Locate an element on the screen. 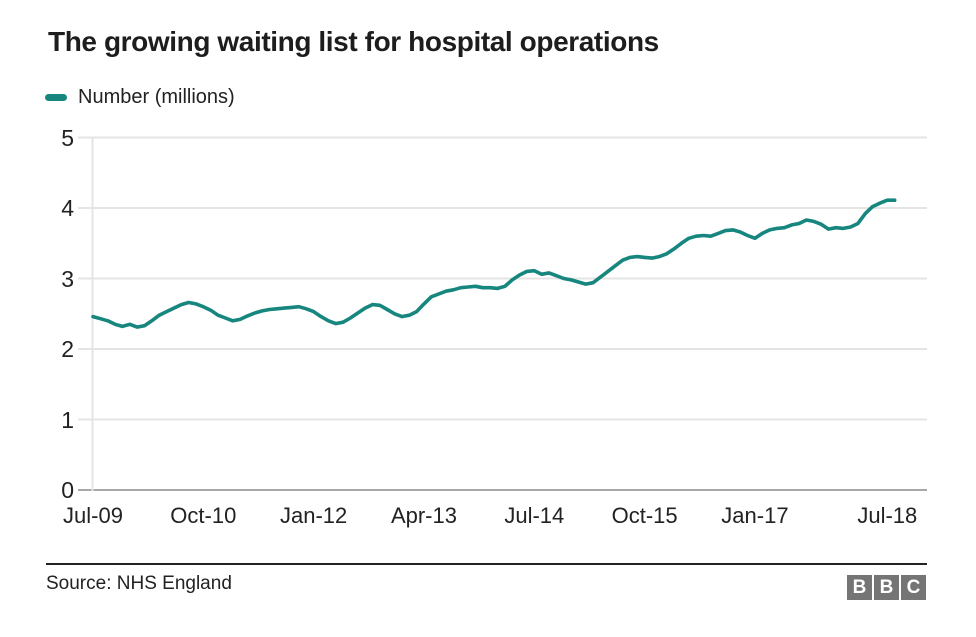 The width and height of the screenshot is (976, 637). x-axis-label-jul-14: Jul-14 is located at coordinates (534, 515).